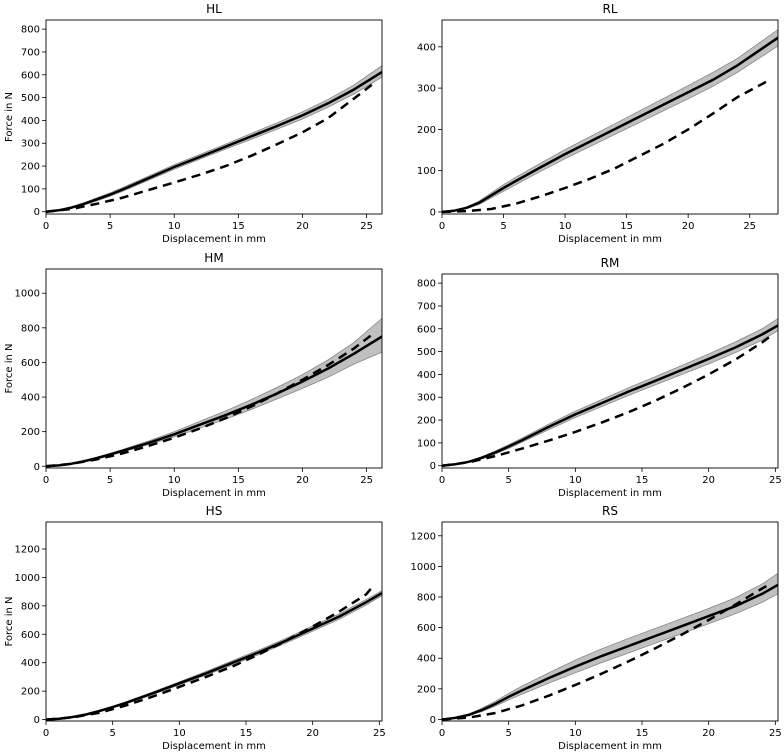 The image size is (784, 755). I want to click on chart-title: HL, so click(214, 9).